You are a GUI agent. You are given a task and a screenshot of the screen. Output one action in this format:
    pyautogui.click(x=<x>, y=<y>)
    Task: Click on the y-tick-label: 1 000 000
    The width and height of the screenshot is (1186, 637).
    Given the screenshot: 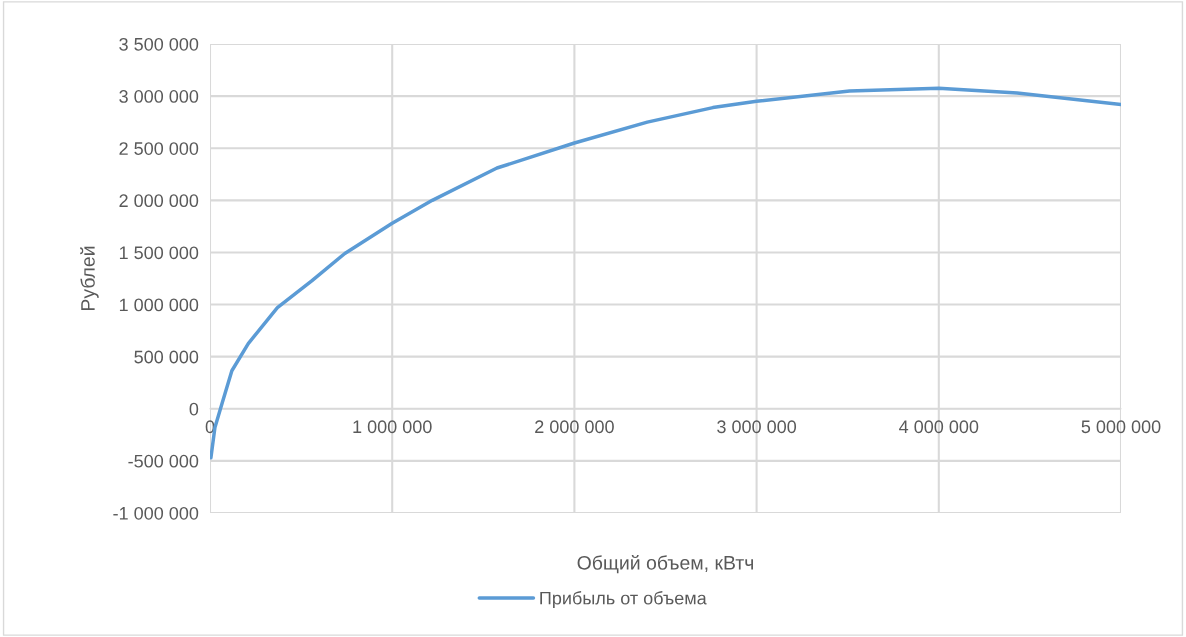 What is the action you would take?
    pyautogui.click(x=159, y=305)
    